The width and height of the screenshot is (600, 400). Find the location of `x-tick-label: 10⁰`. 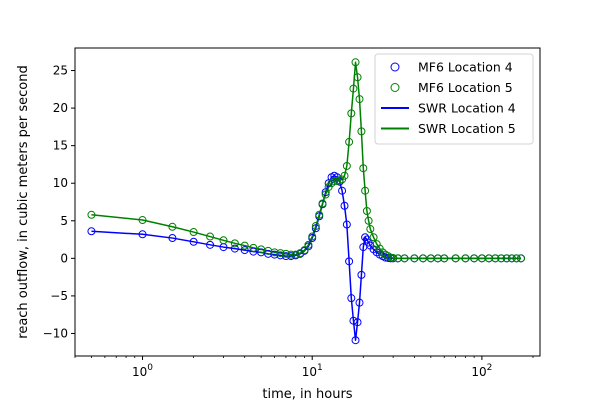

x-tick-label: 10⁰ is located at coordinates (142, 371).